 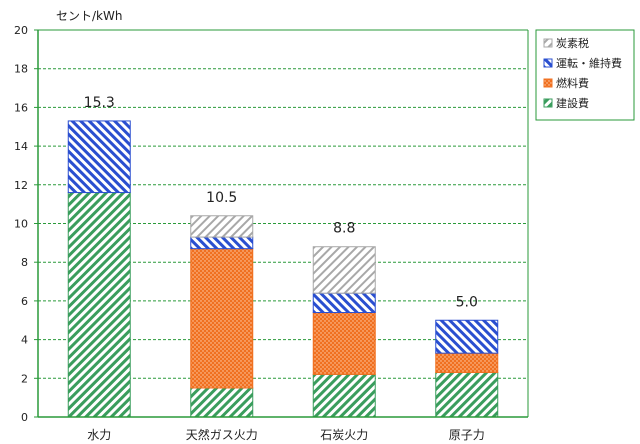 I want to click on y-tick-label: 4, so click(x=24, y=340).